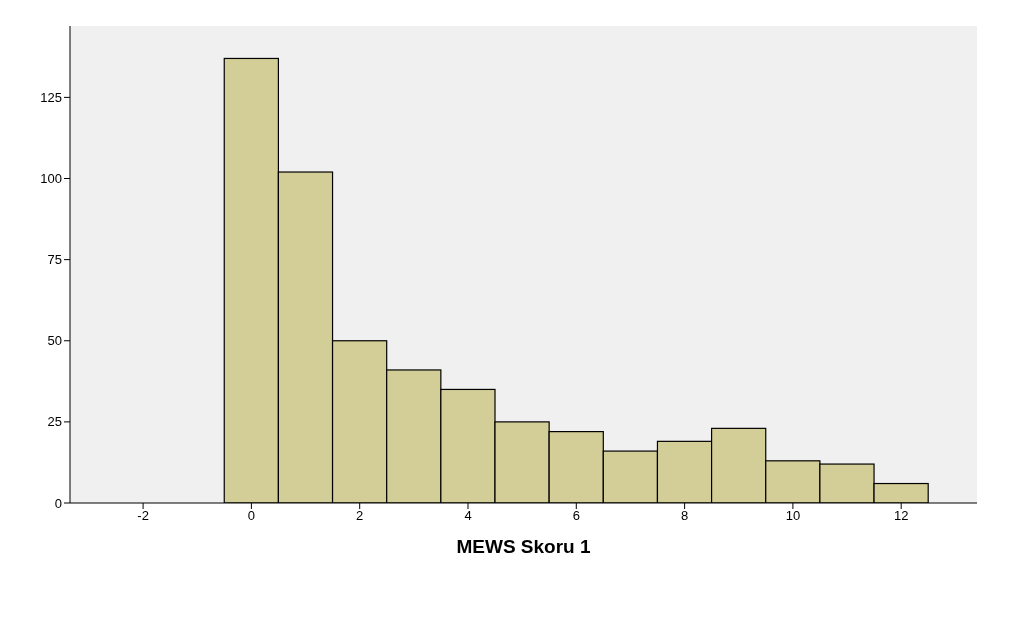 The height and width of the screenshot is (625, 1035). I want to click on y-tick-label: 0, so click(58, 503).